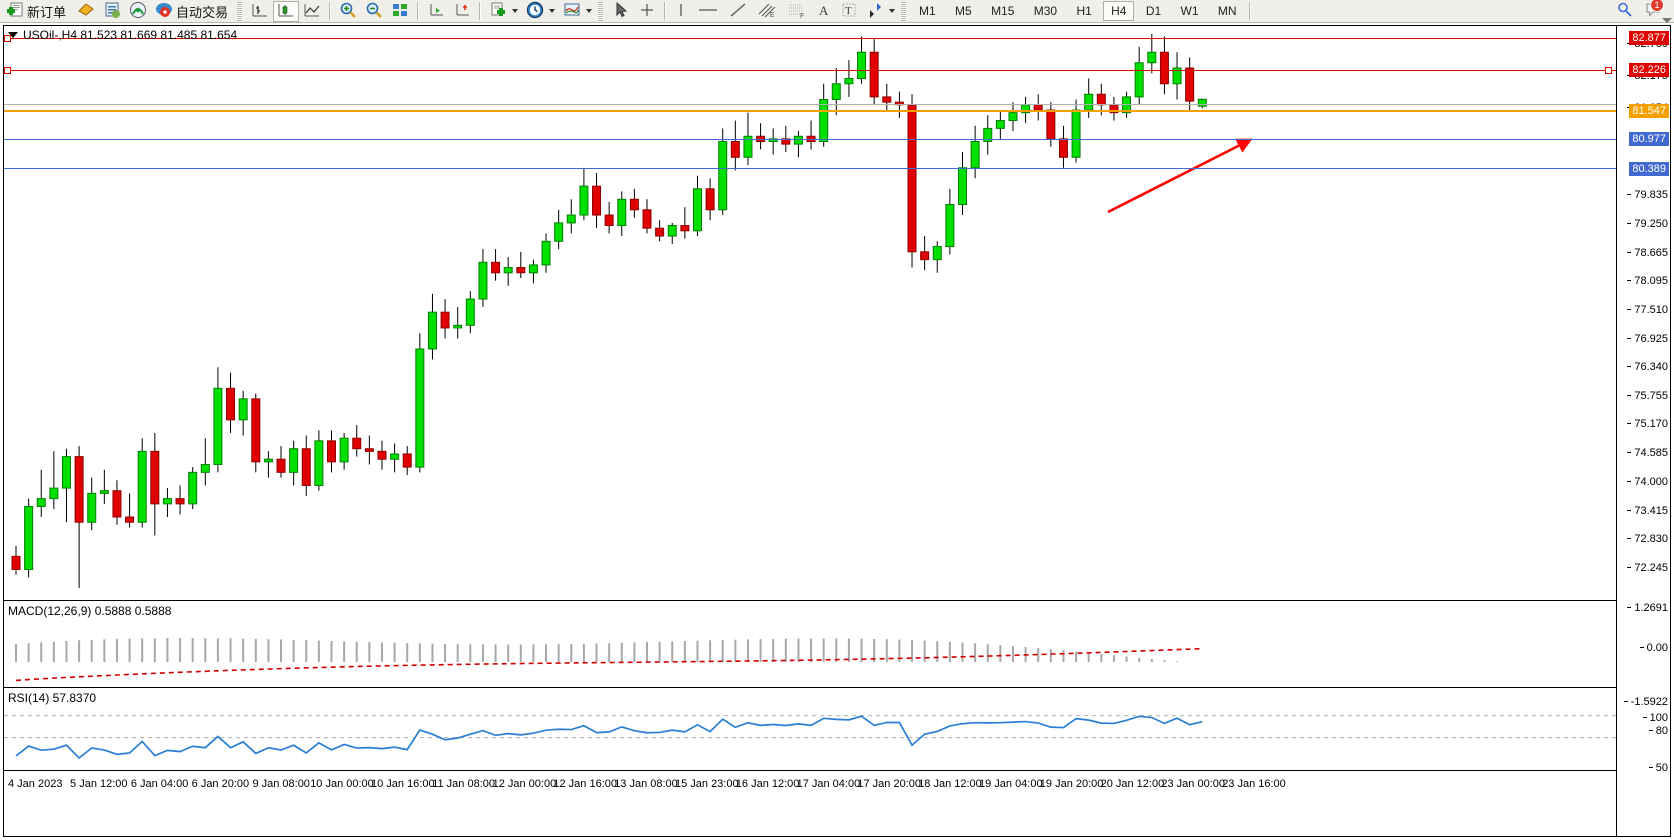 This screenshot has height=840, width=1674. Describe the element at coordinates (99, 784) in the screenshot. I see `time-tick: 5 Jan 12:00` at that location.